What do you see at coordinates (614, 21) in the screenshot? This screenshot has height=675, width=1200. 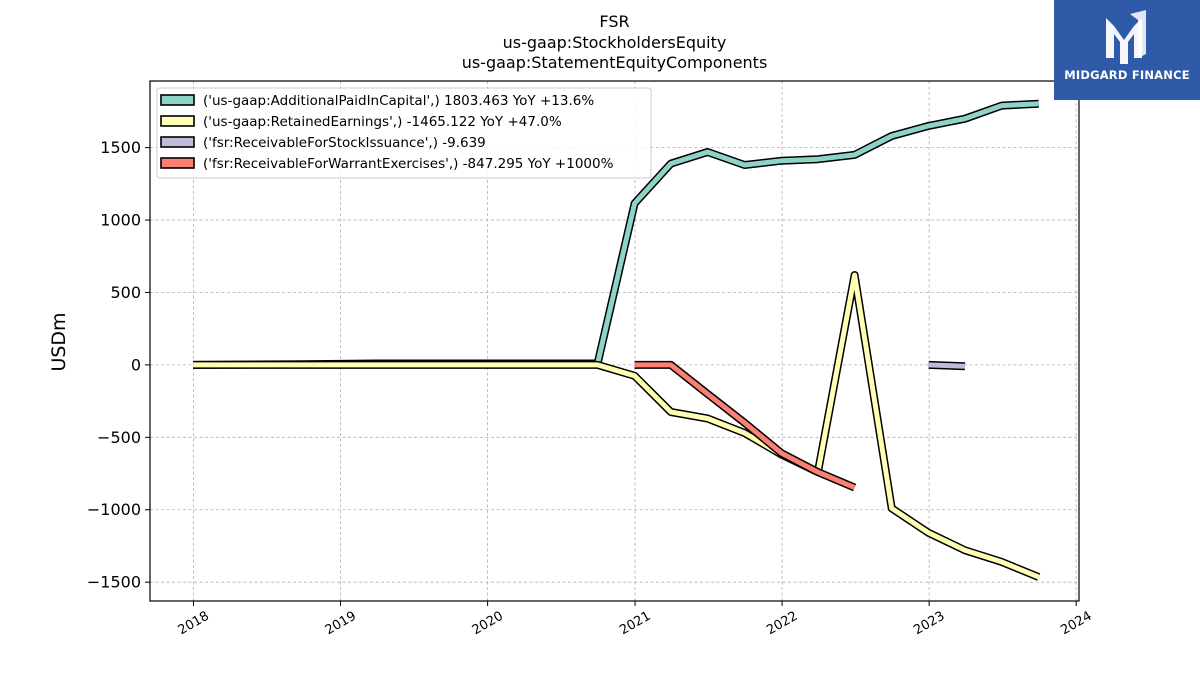 I see `chart-title-line: FSR` at bounding box center [614, 21].